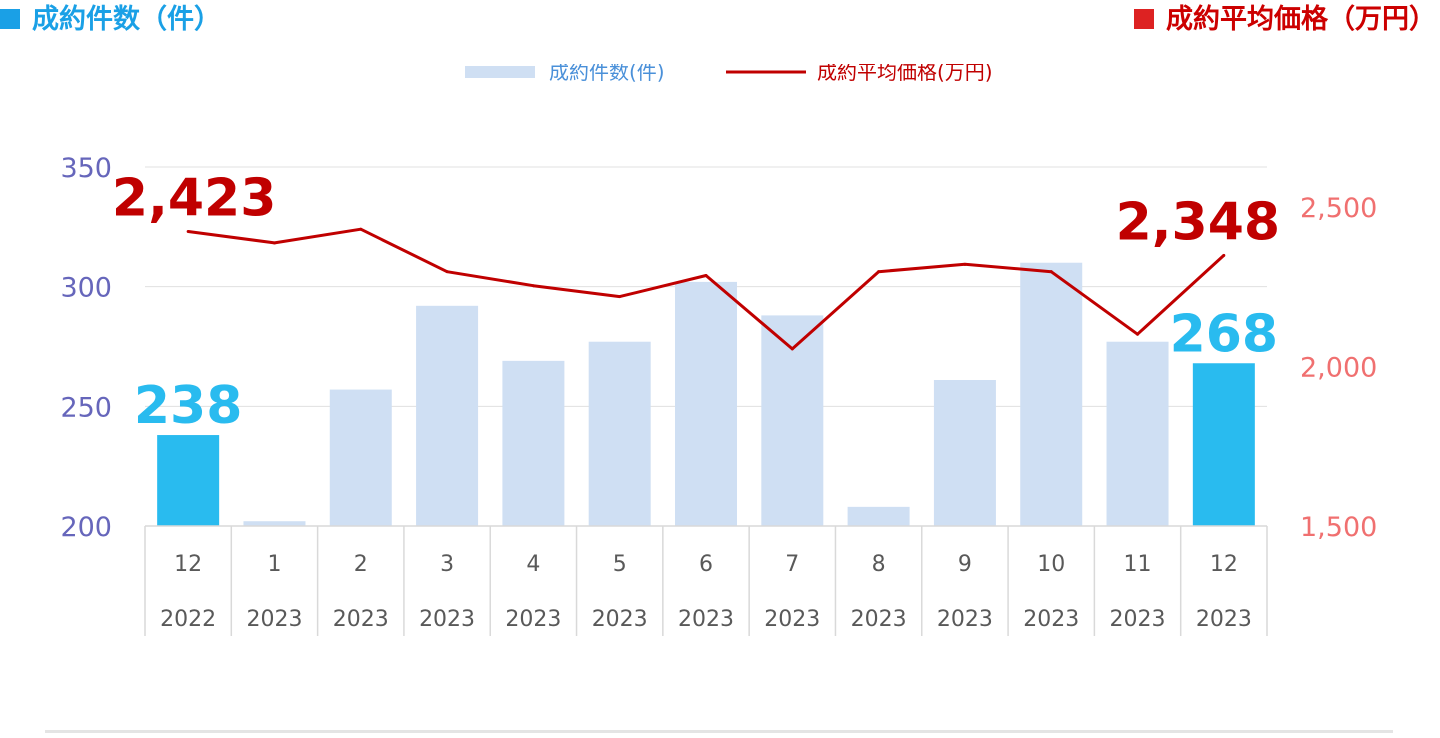 The width and height of the screenshot is (1440, 738). I want to click on right-axis-tick-label: 2,500, so click(1338, 208).